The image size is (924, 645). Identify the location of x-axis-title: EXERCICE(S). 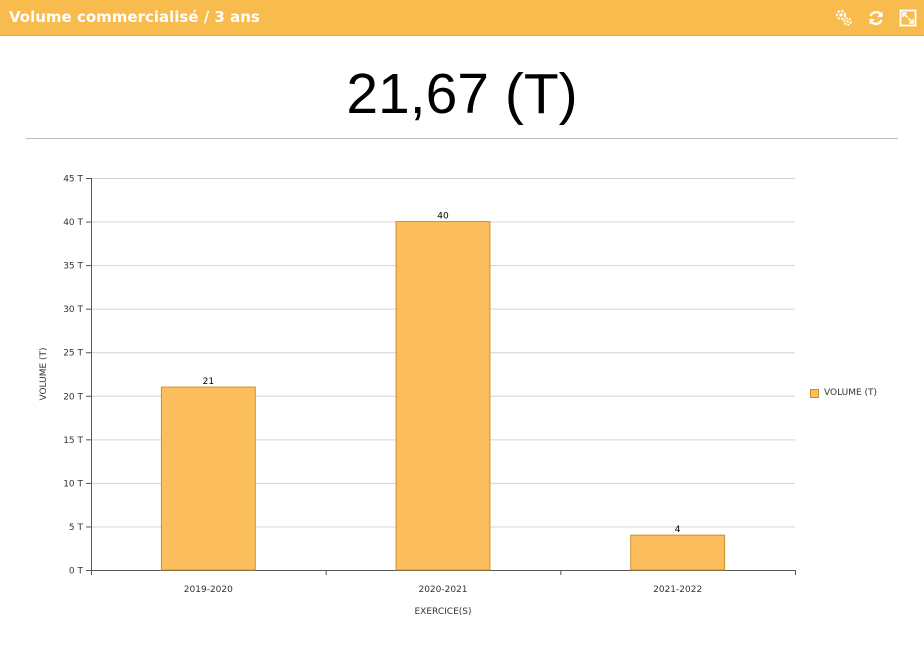
(443, 612).